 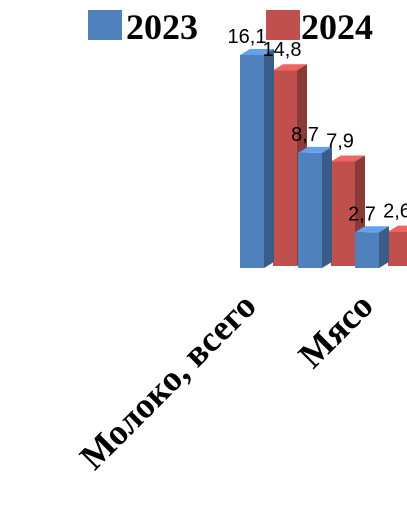 I want to click on data-label-2023-3: 2,7, so click(x=362, y=214).